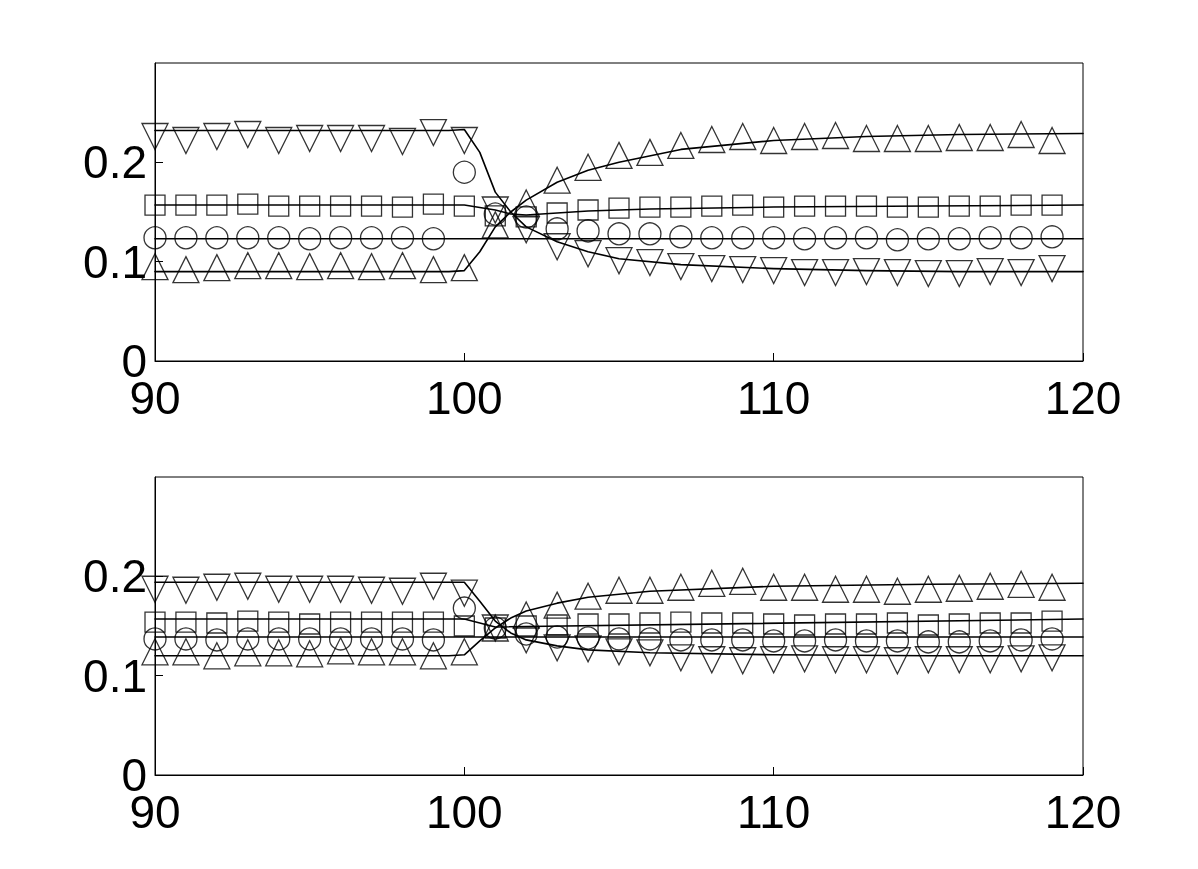 The image size is (1198, 869). I want to click on x-tick-label: 120, so click(1083, 398).